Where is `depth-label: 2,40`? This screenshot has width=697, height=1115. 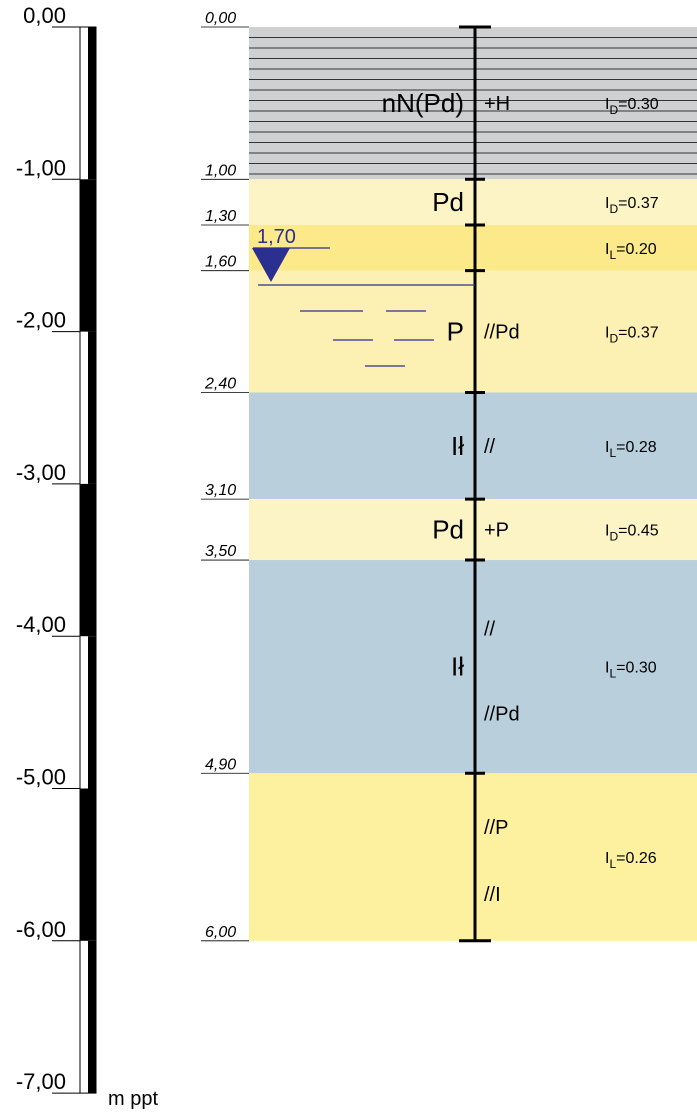
depth-label: 2,40 is located at coordinates (220, 384).